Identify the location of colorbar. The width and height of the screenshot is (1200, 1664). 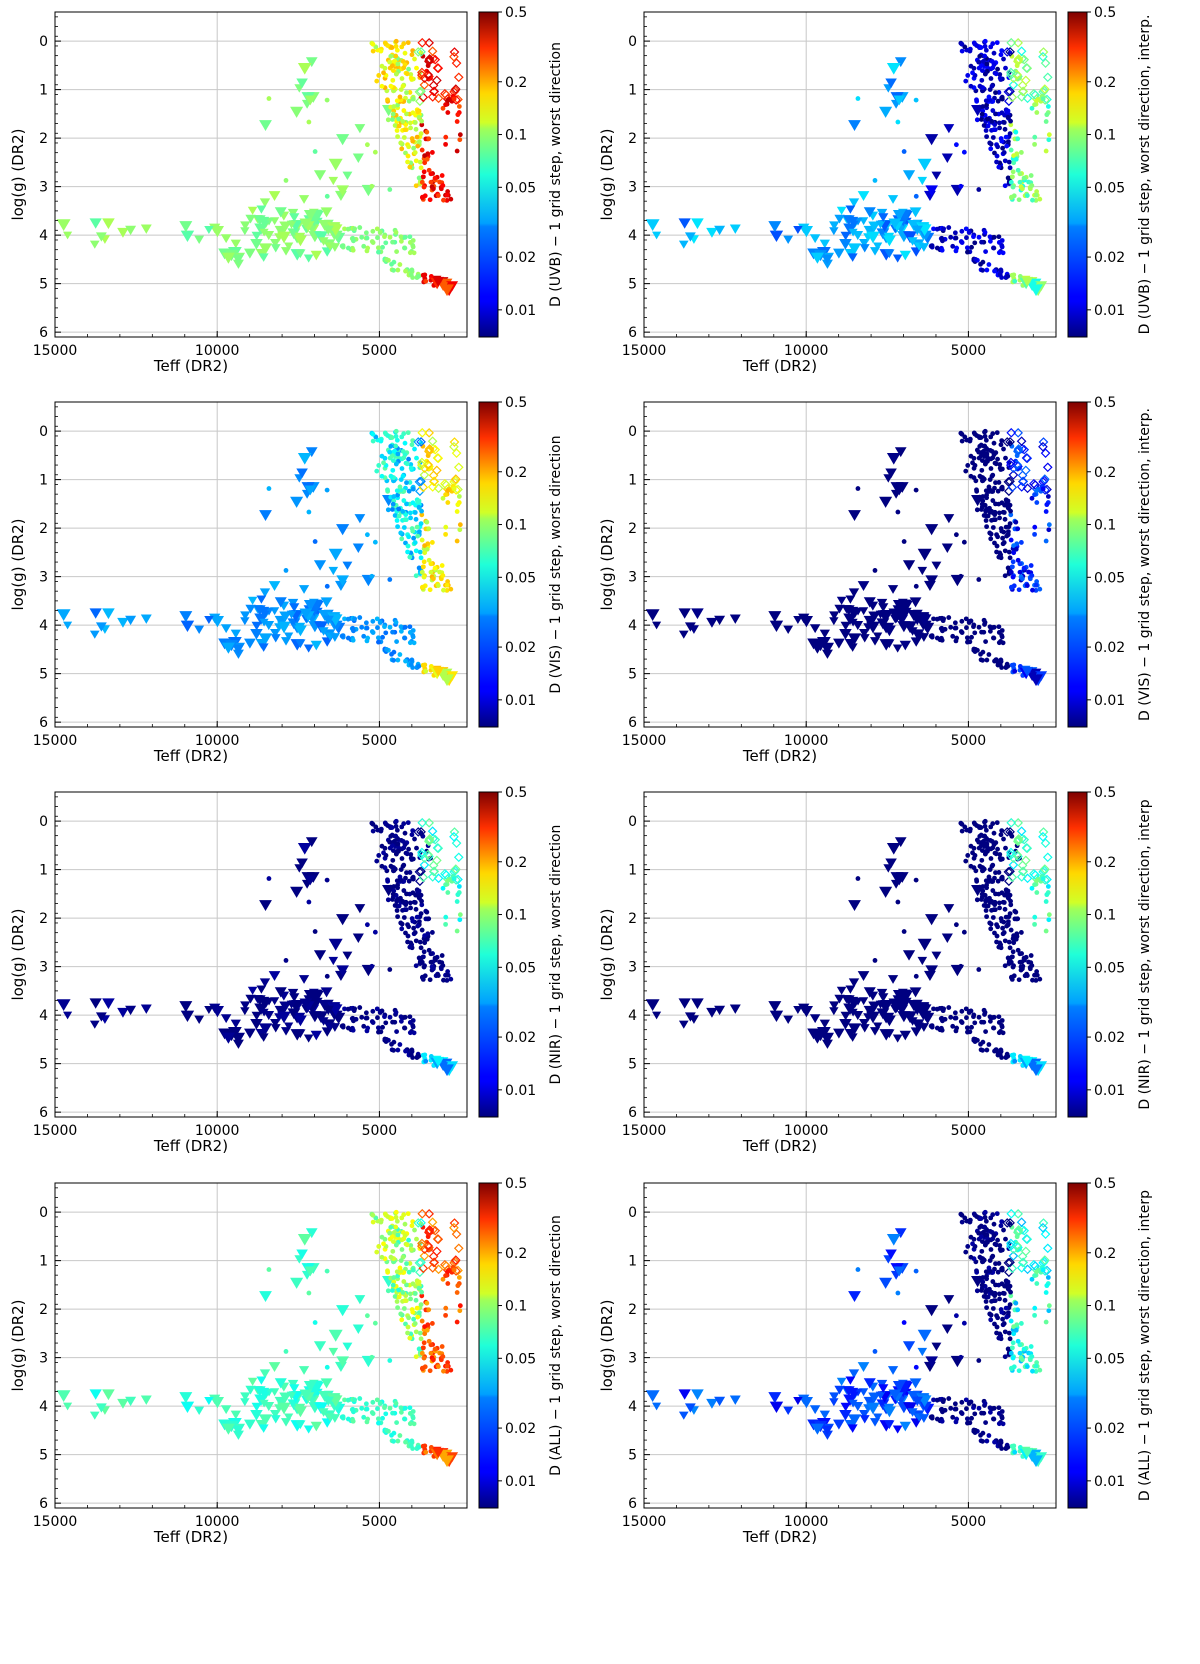
(1077, 954).